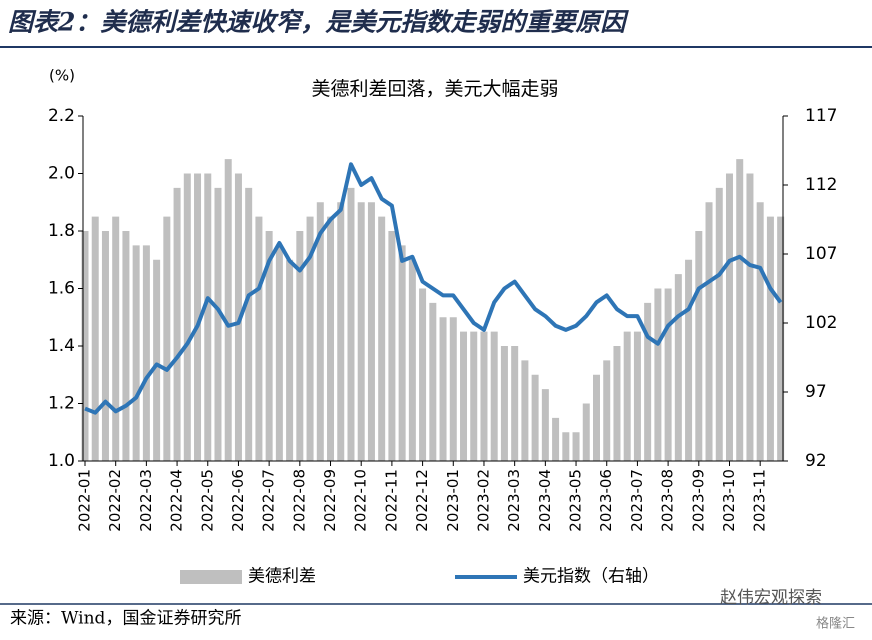 The image size is (872, 640). I want to click on x-tick-label: 2022-10, so click(361, 500).